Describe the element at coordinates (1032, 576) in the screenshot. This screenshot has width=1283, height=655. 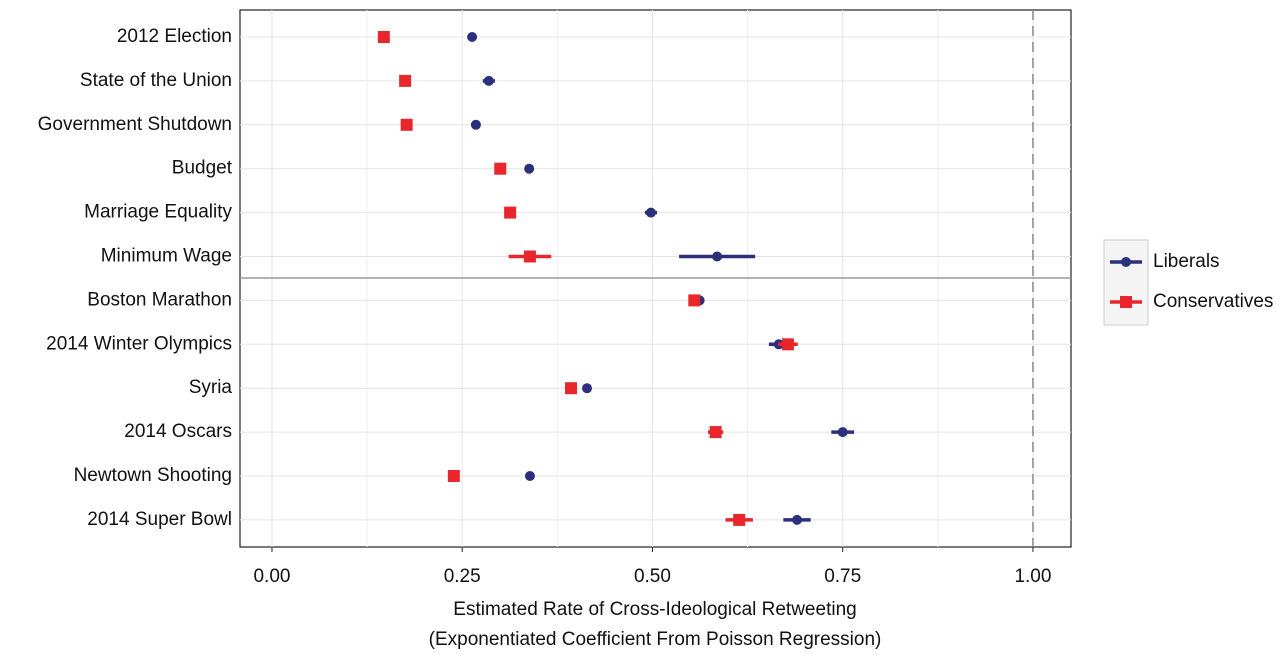
I see `x-tick-label: 1.00` at that location.